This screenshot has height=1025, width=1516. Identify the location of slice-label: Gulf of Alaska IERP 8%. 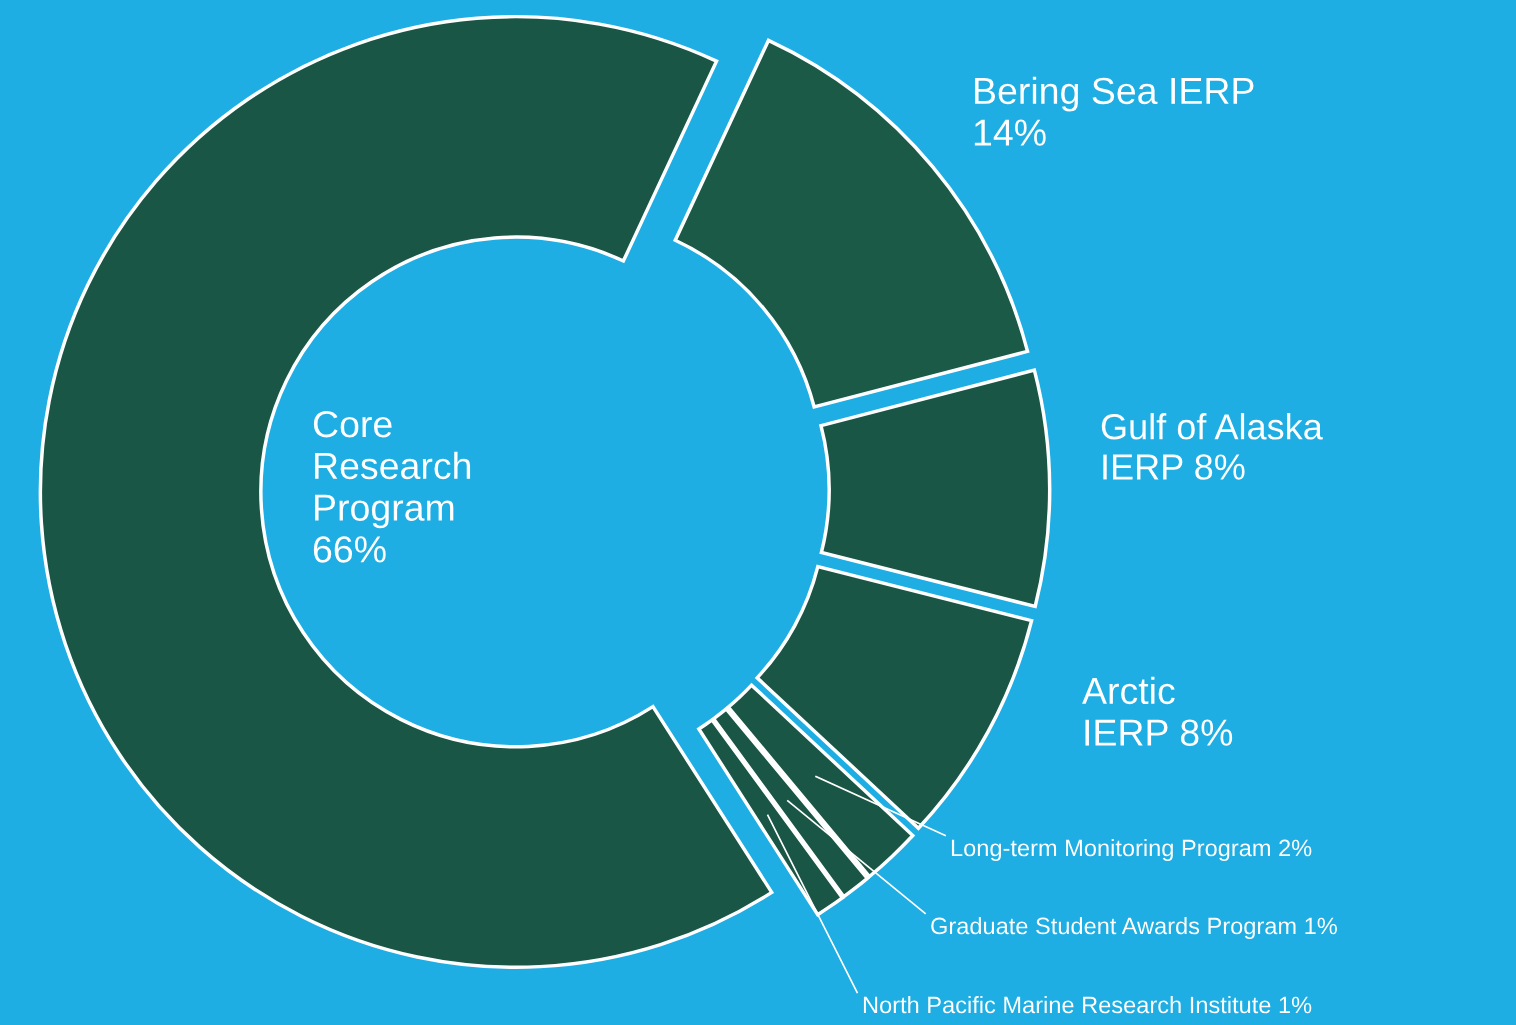
(1212, 446).